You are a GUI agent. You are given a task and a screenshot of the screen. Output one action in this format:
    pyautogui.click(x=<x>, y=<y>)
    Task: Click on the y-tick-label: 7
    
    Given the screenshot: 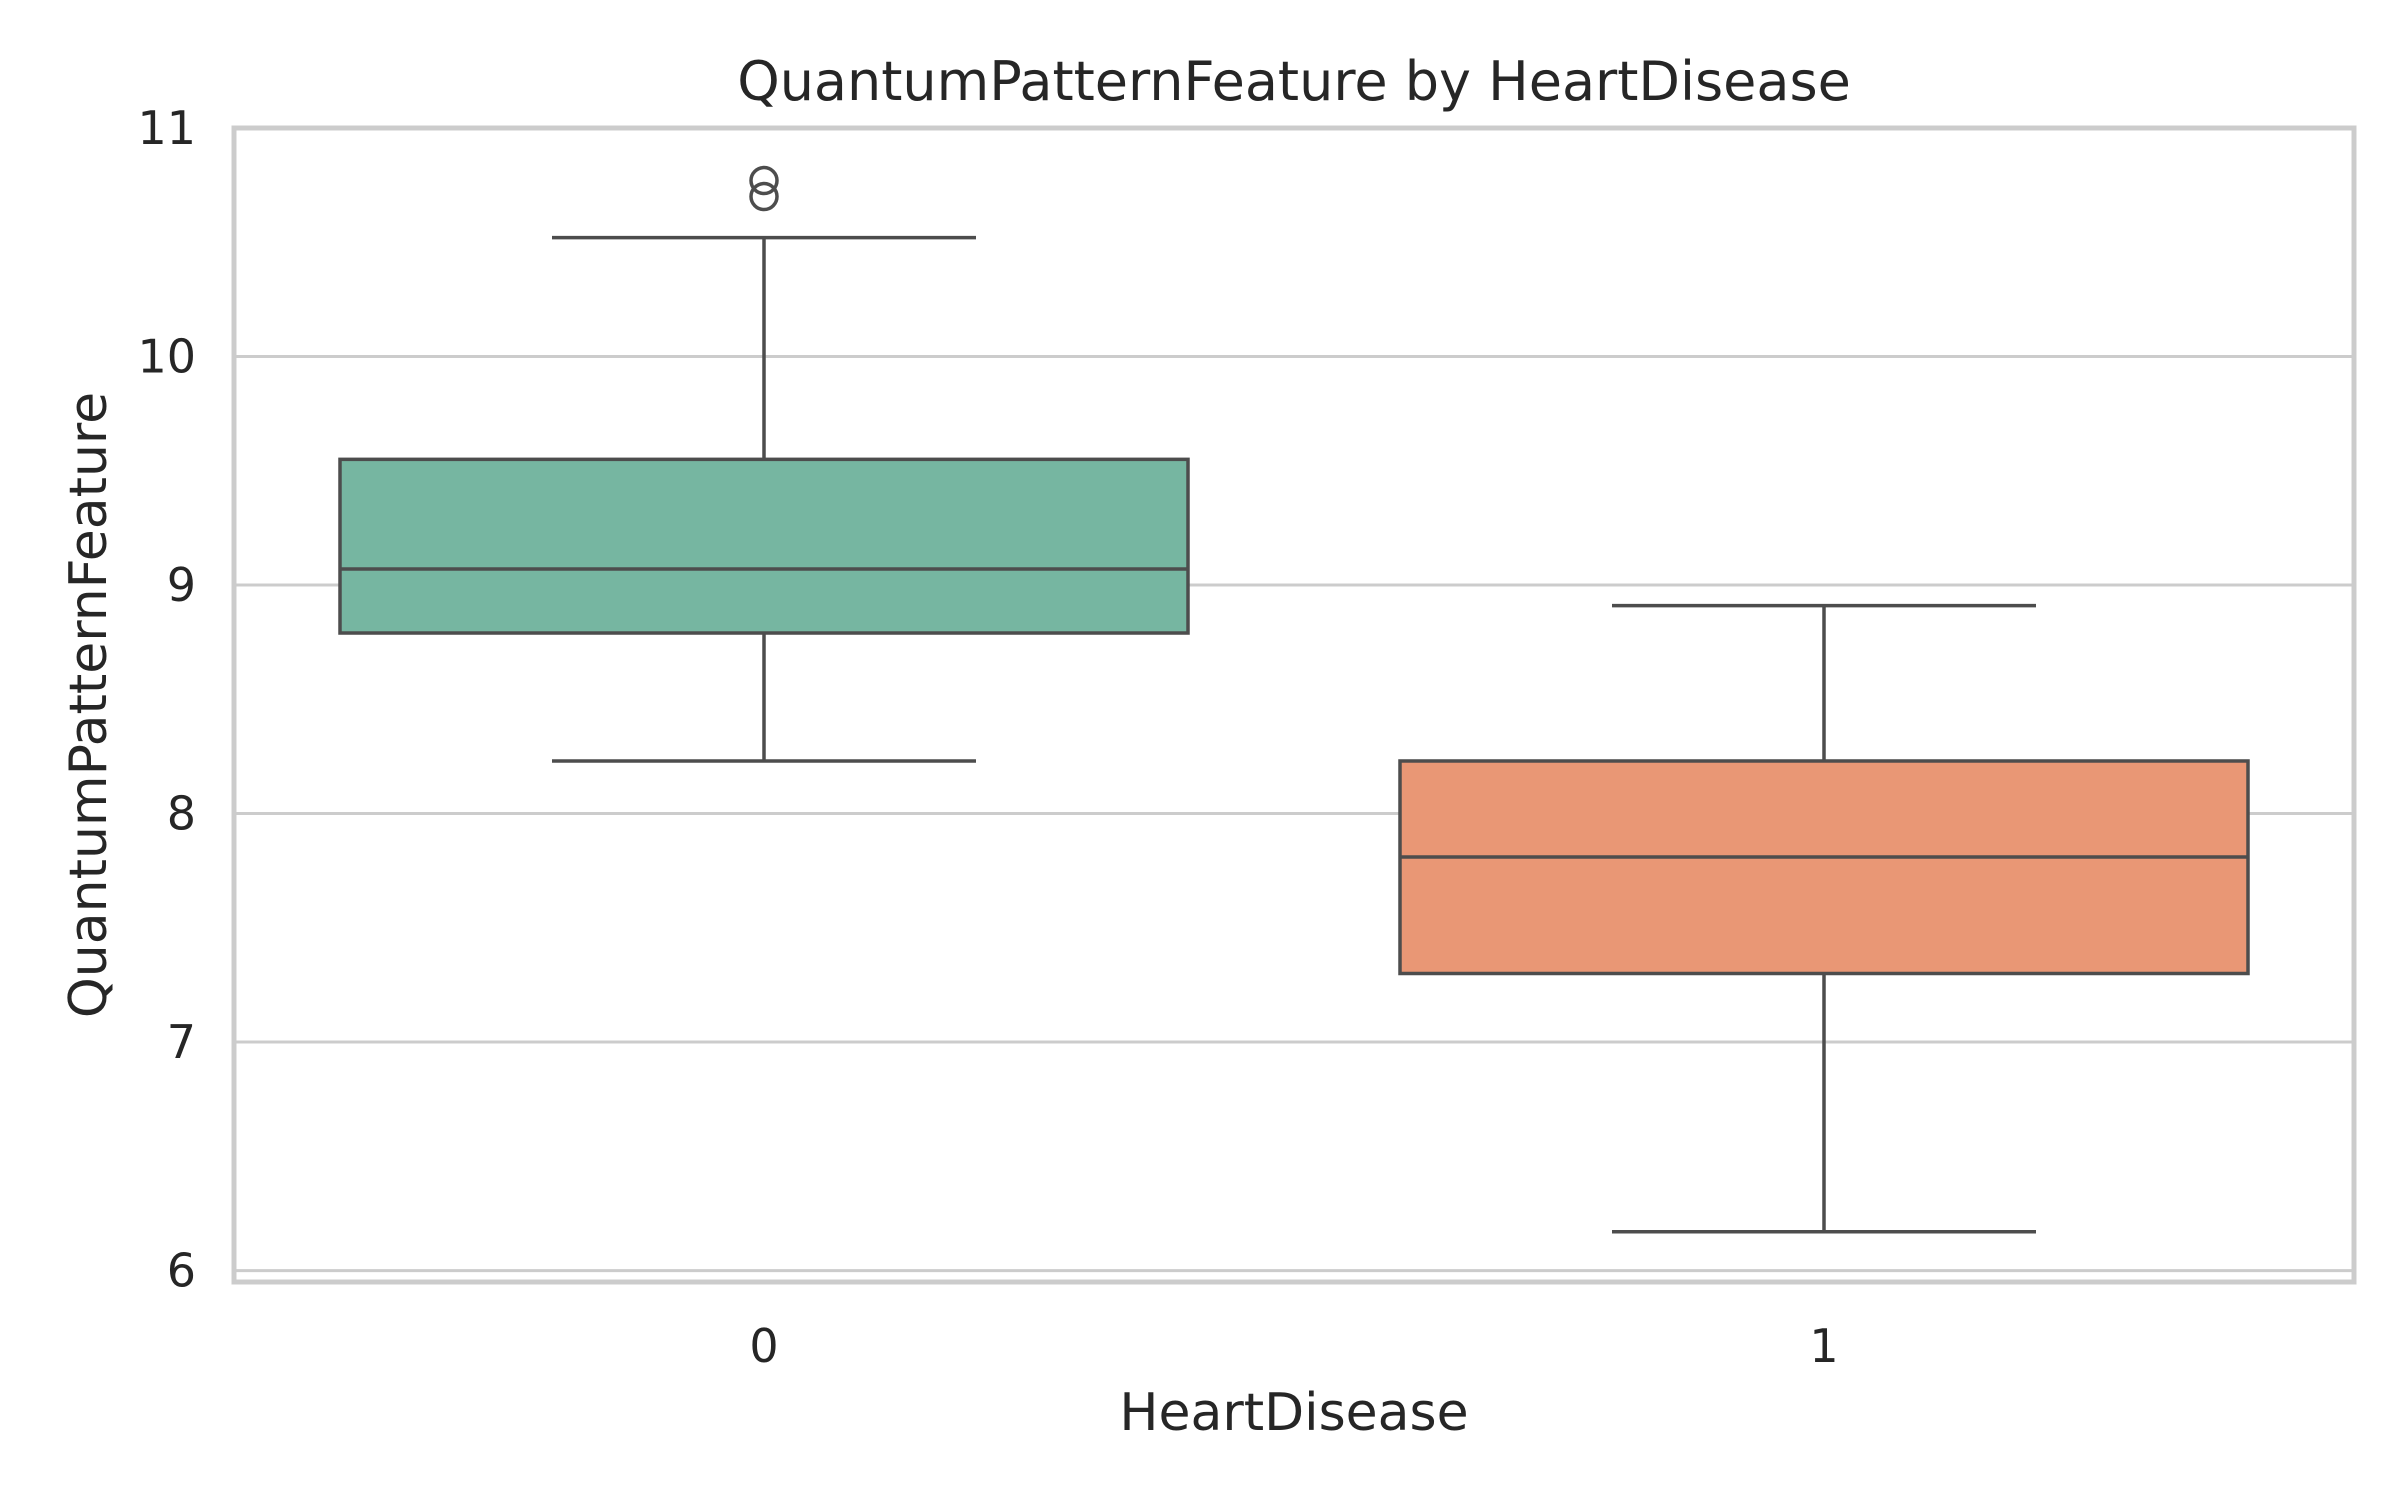 What is the action you would take?
    pyautogui.click(x=181, y=1042)
    